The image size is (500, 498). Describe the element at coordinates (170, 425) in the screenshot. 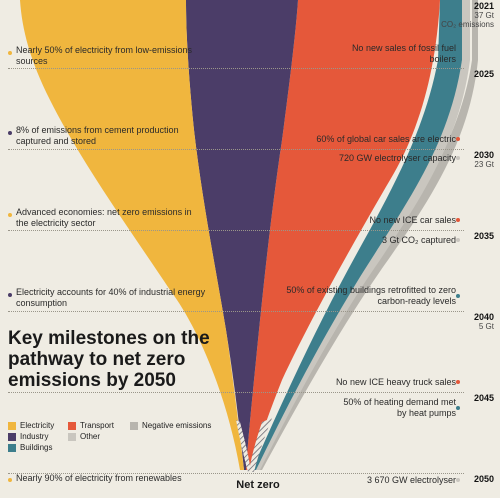

I see `legend-item-negative: Negative emissions` at that location.